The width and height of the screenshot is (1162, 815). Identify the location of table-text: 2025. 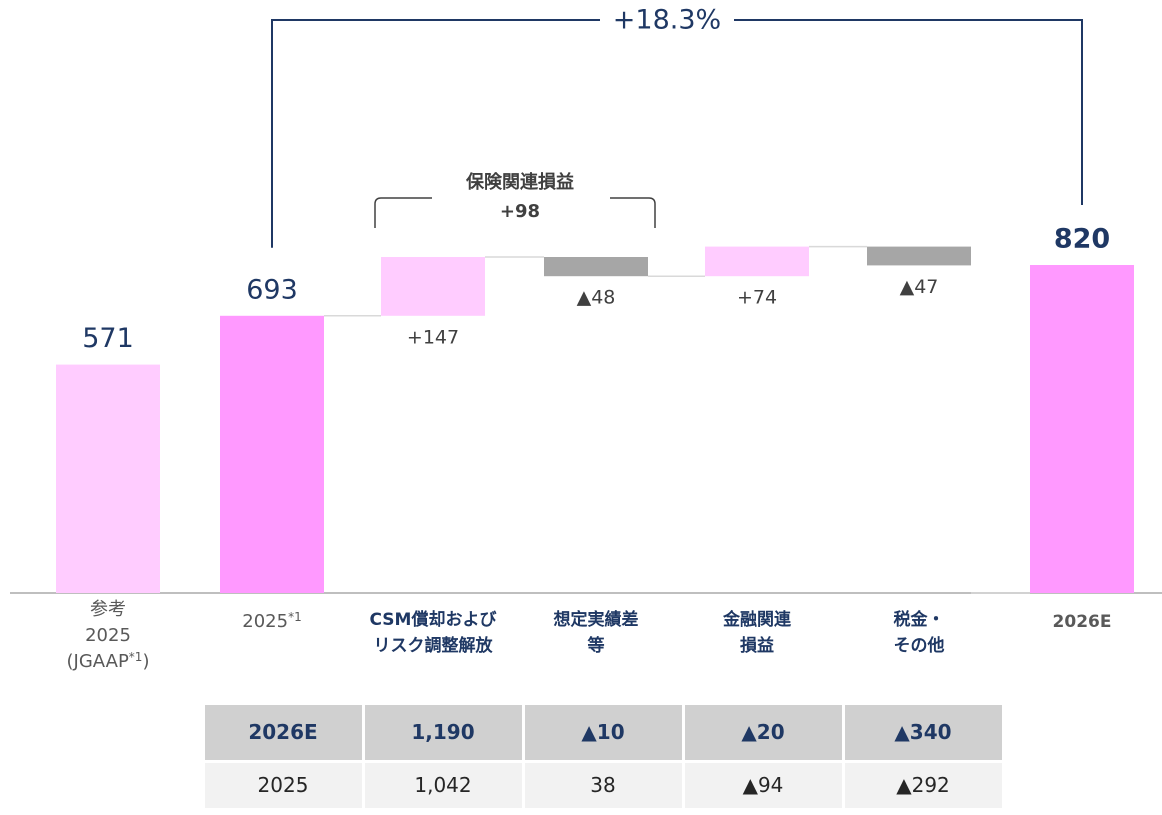
(283, 785).